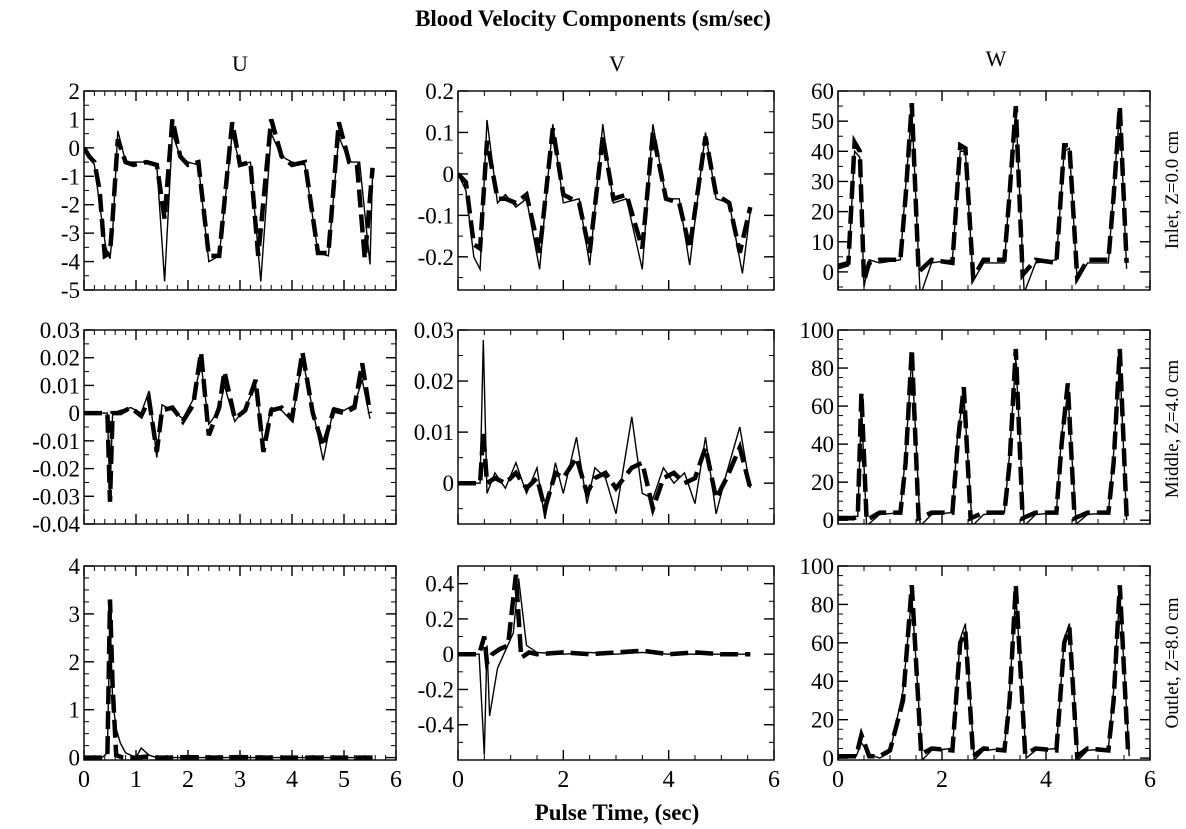  I want to click on panel-middle-w: 0 20 40 60 80 100, so click(975, 425).